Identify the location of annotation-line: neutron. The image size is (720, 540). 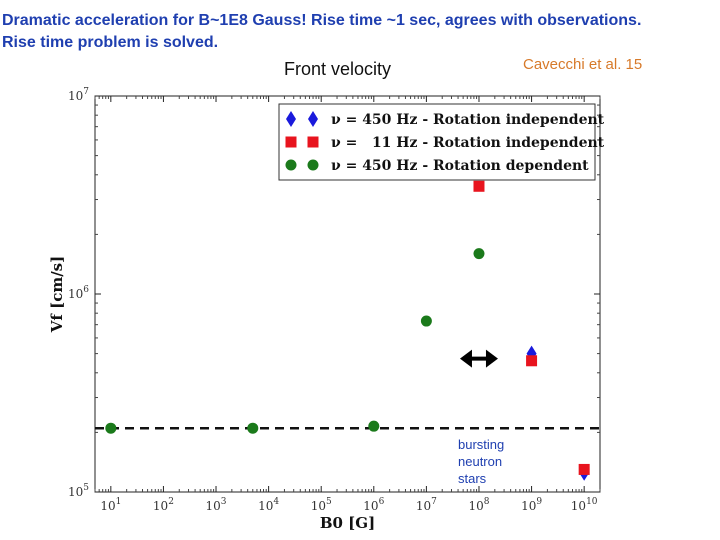
(480, 461).